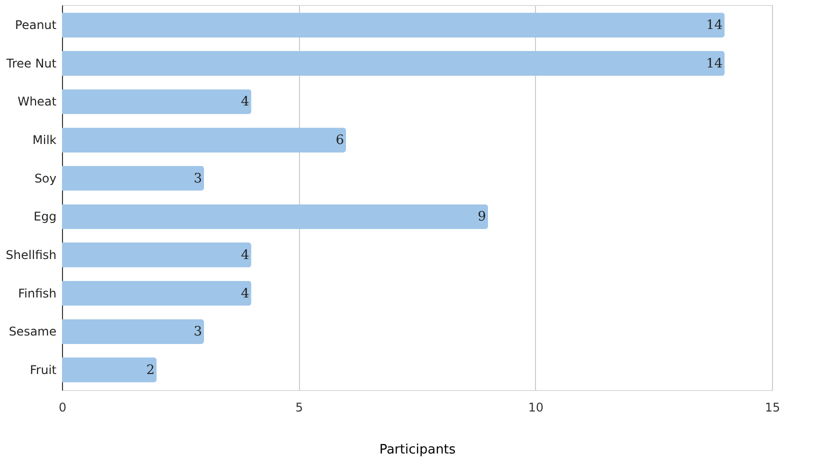  What do you see at coordinates (299, 407) in the screenshot?
I see `x-tick-label: 5` at bounding box center [299, 407].